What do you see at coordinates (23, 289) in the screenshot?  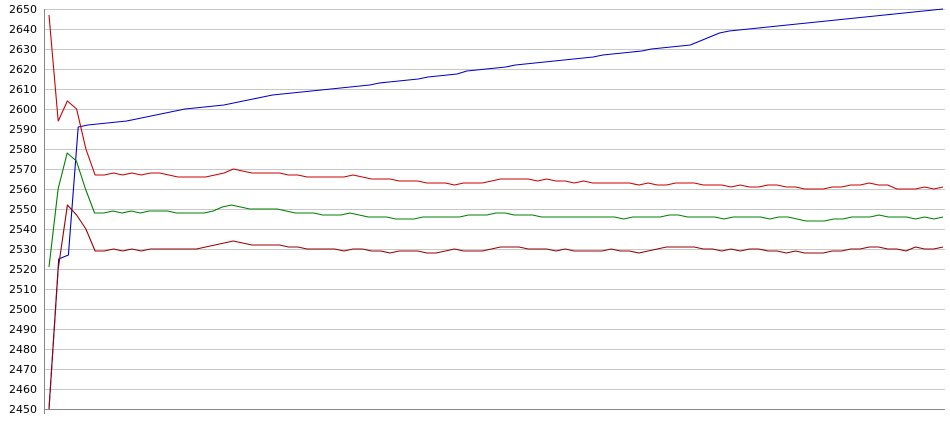 I see `y-tick-label: 2510` at bounding box center [23, 289].